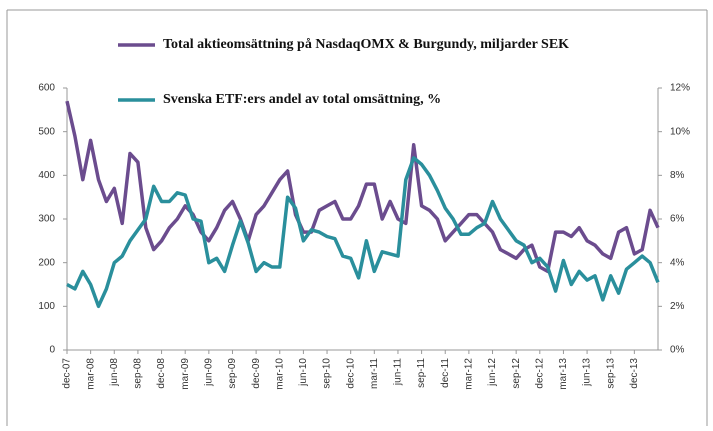  What do you see at coordinates (138, 373) in the screenshot?
I see `x-tick-label: sep-08` at bounding box center [138, 373].